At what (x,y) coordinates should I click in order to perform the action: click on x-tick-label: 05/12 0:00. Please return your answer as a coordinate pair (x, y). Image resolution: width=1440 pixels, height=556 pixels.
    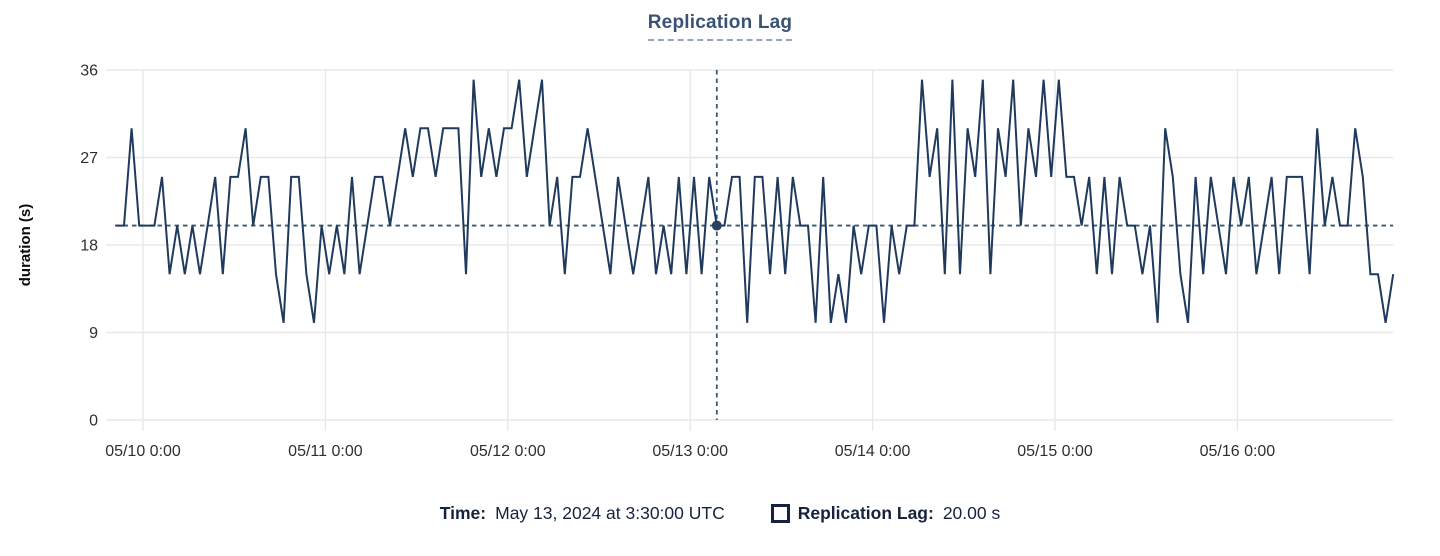
    Looking at the image, I should click on (508, 451).